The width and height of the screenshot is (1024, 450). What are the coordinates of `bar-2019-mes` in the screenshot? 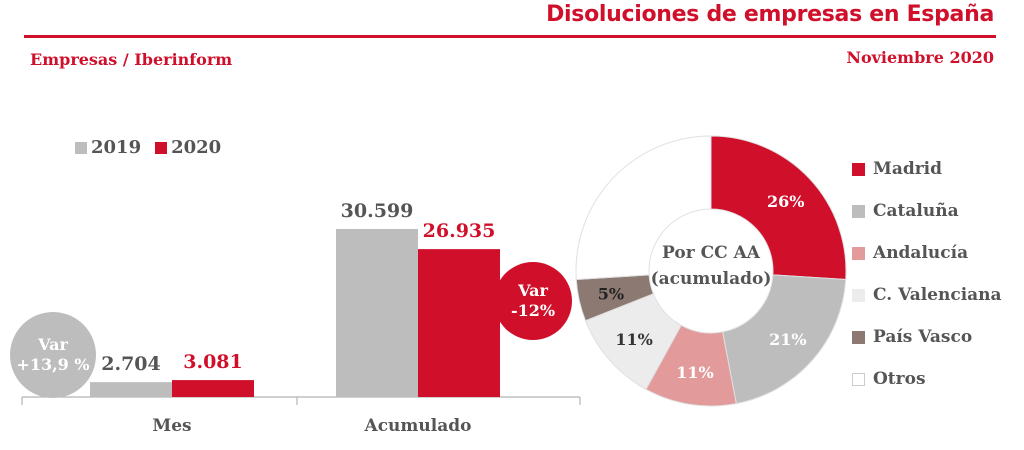 It's located at (131, 389).